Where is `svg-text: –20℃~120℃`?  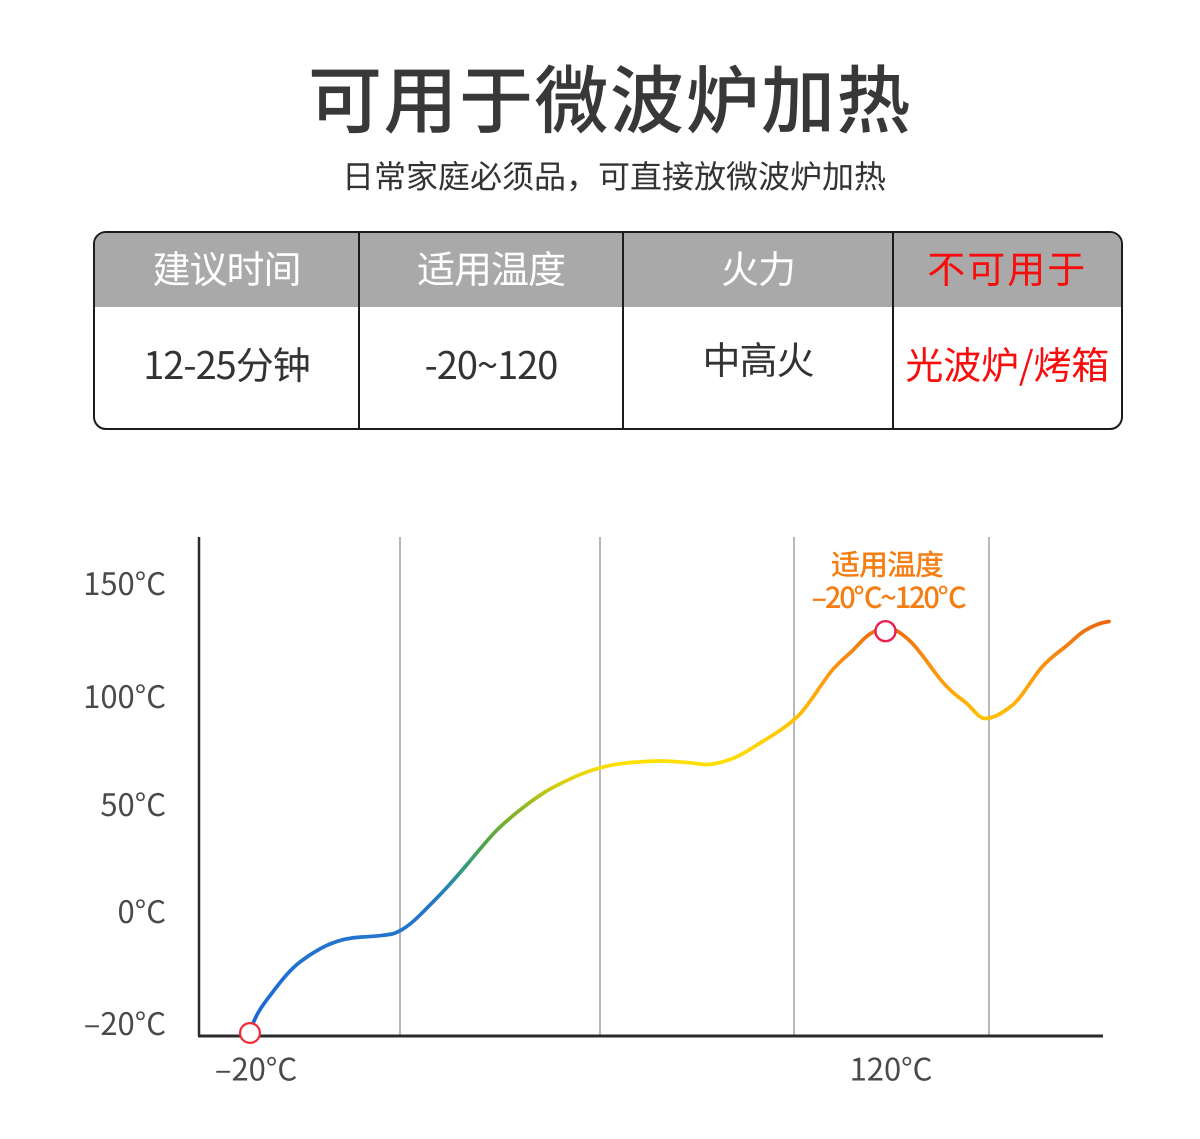
svg-text: –20℃~120℃ is located at coordinates (888, 596).